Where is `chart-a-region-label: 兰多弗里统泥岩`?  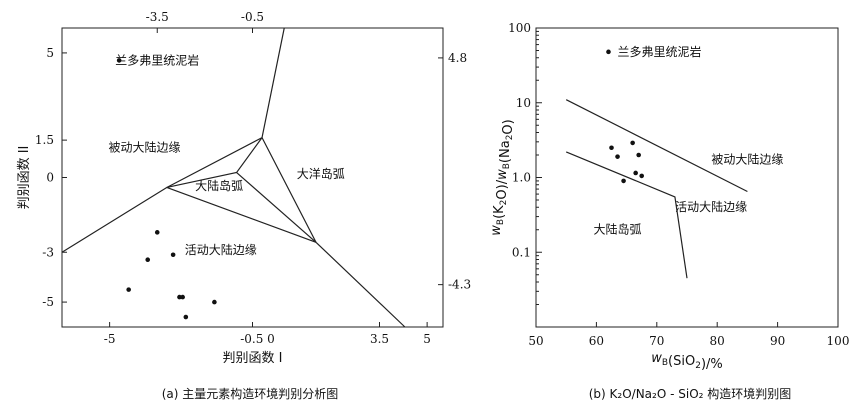
chart-a-region-label: 兰多弗里统泥岩 is located at coordinates (157, 59).